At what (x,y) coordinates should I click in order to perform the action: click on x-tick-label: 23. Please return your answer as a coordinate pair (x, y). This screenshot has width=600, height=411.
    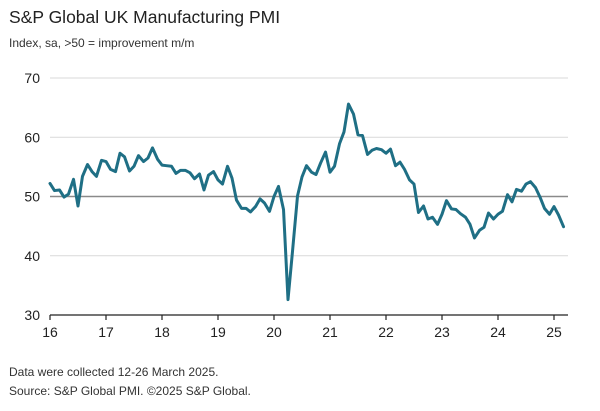
    Looking at the image, I should click on (442, 332).